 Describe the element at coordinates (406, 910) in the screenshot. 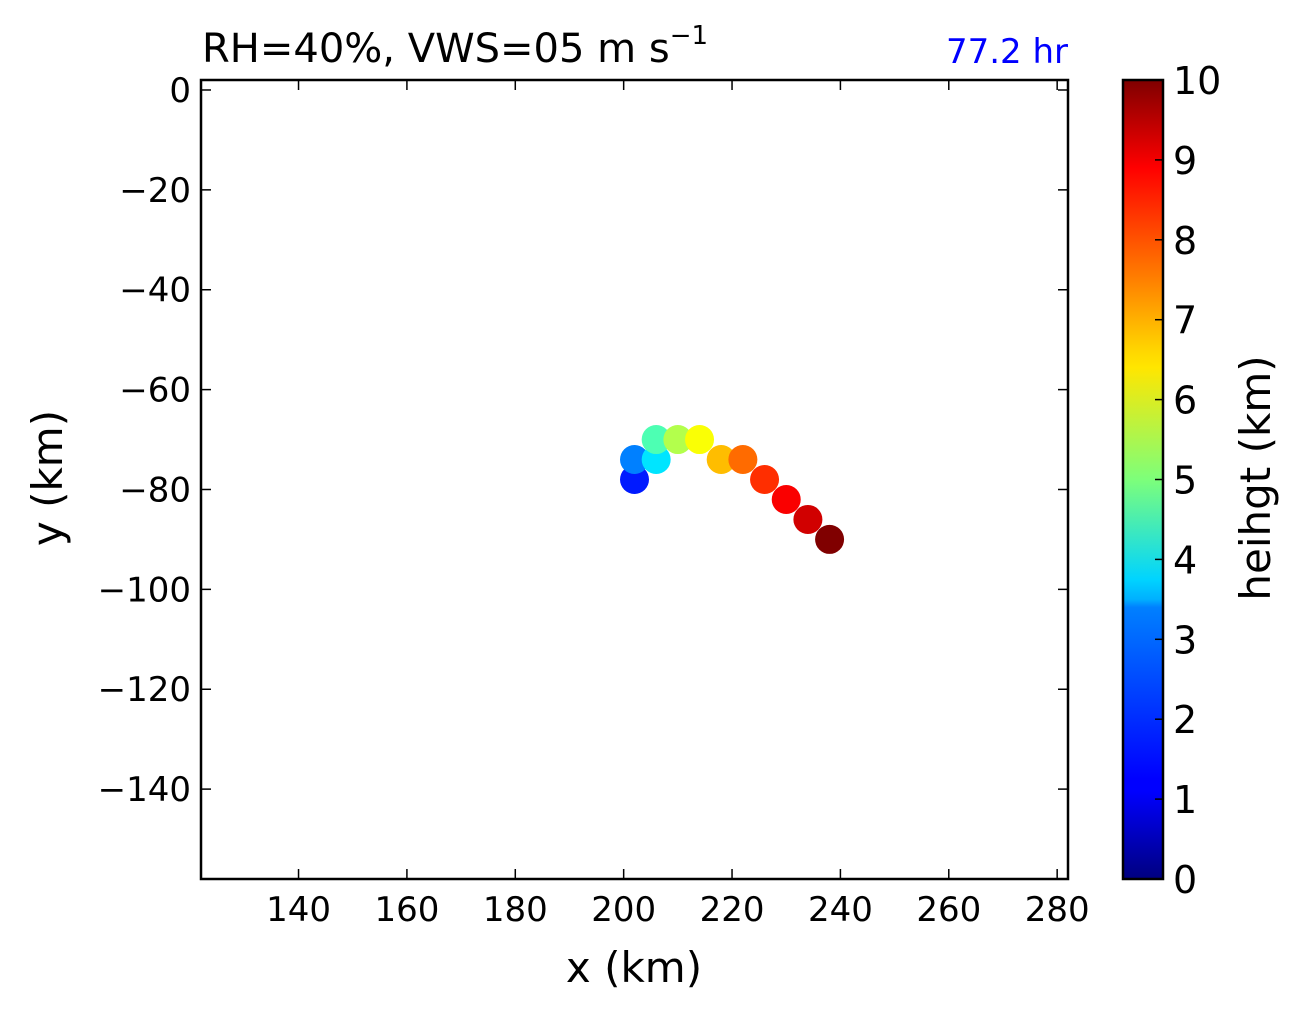

I see `x-tick-label: 160` at that location.